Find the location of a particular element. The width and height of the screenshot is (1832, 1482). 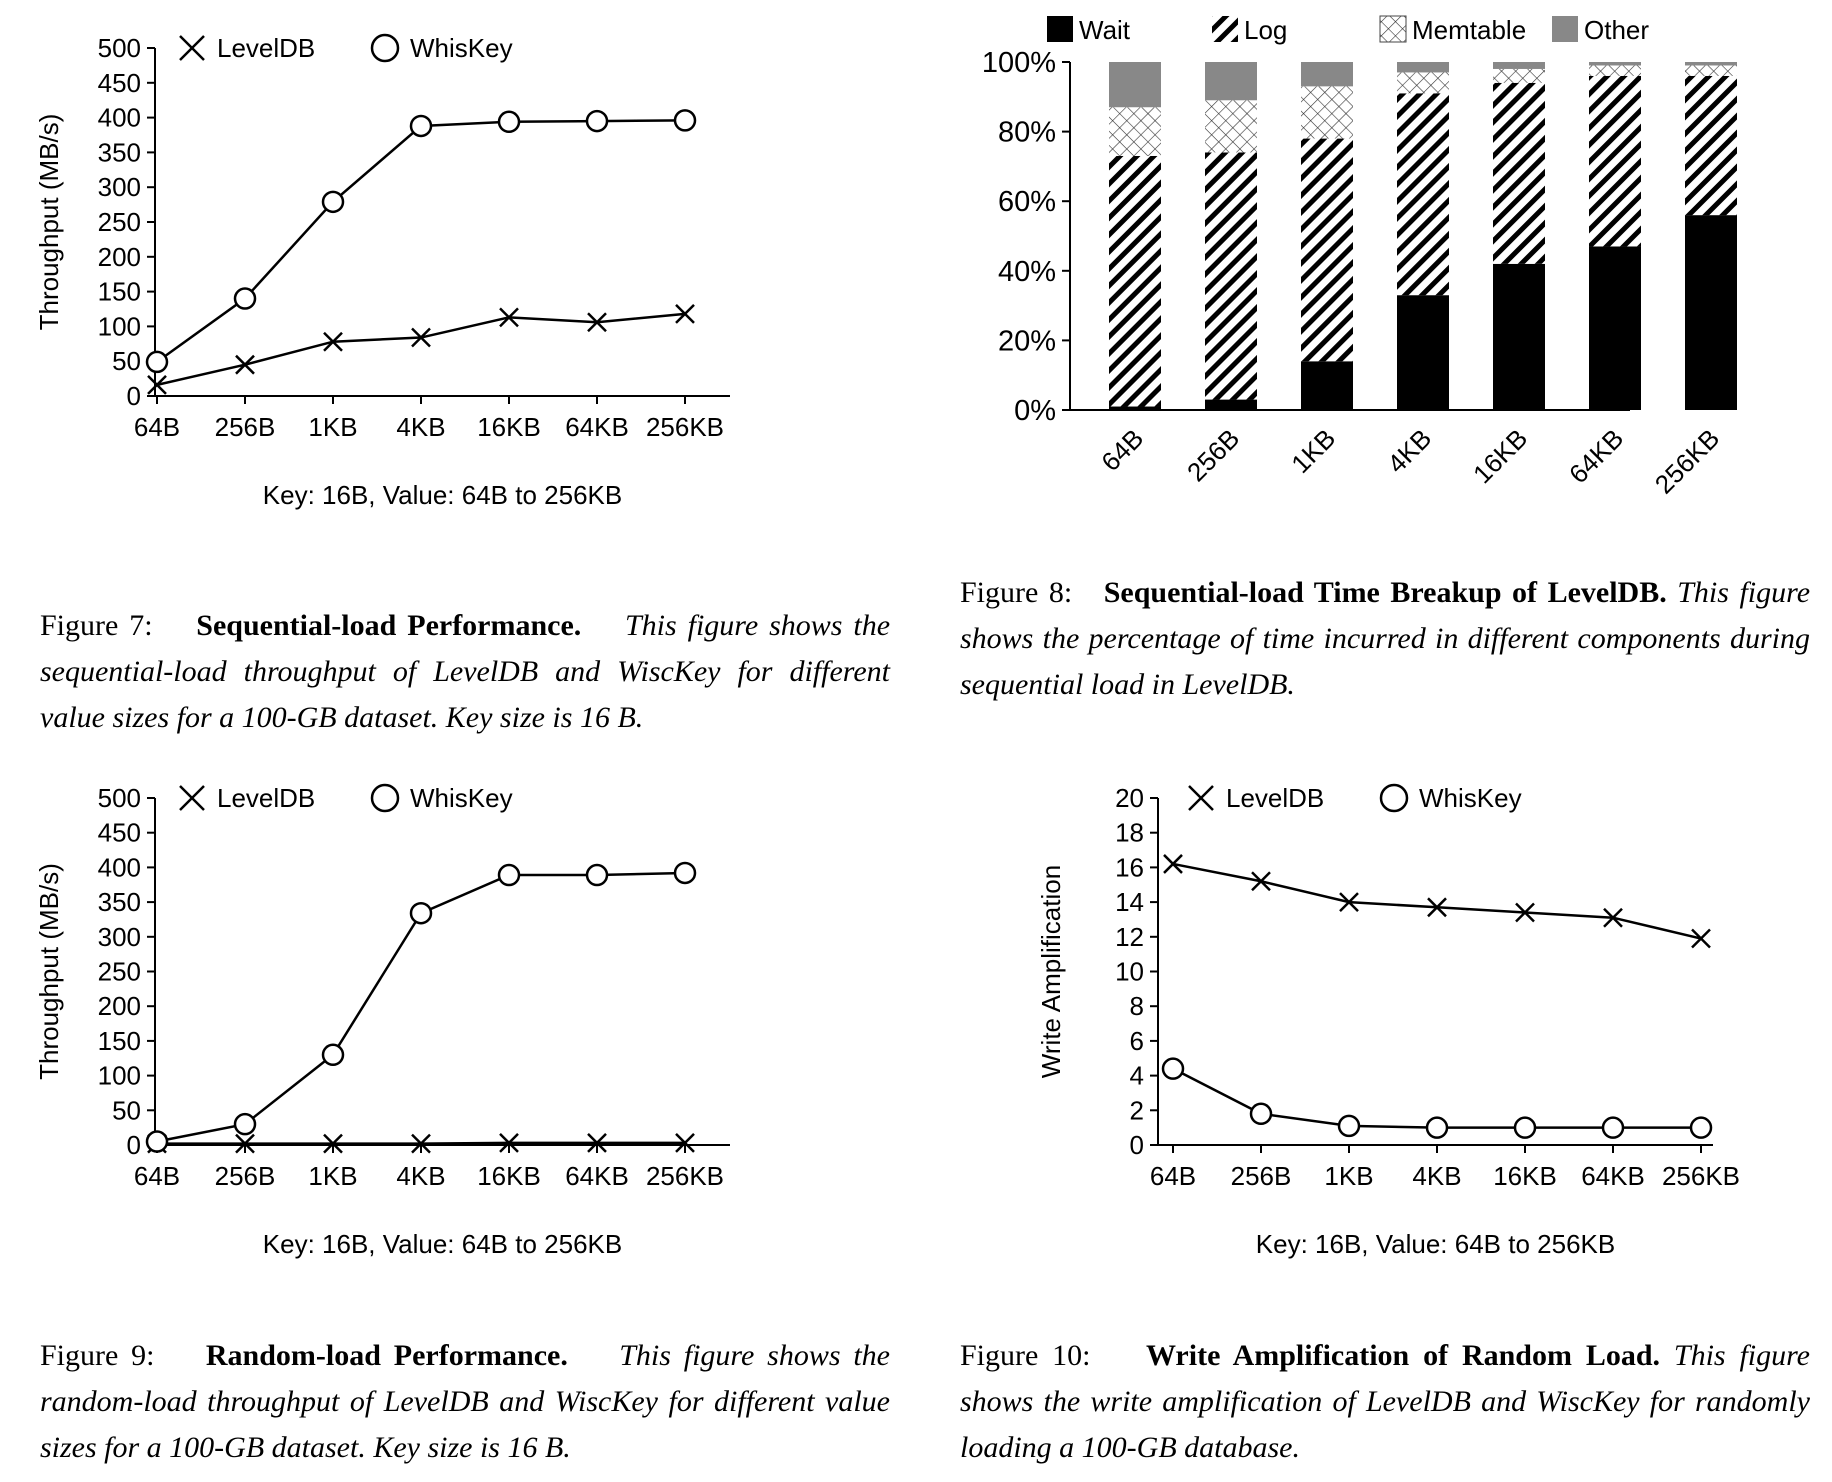

fig8-x-tick-label: 64B is located at coordinates (1122, 450).